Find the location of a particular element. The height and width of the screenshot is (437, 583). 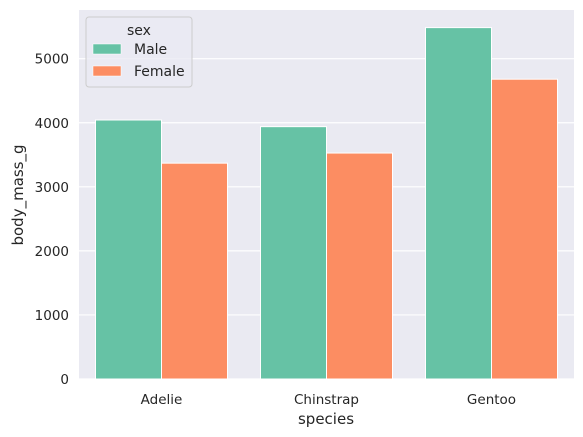

bar-female-gentoo is located at coordinates (524, 229).